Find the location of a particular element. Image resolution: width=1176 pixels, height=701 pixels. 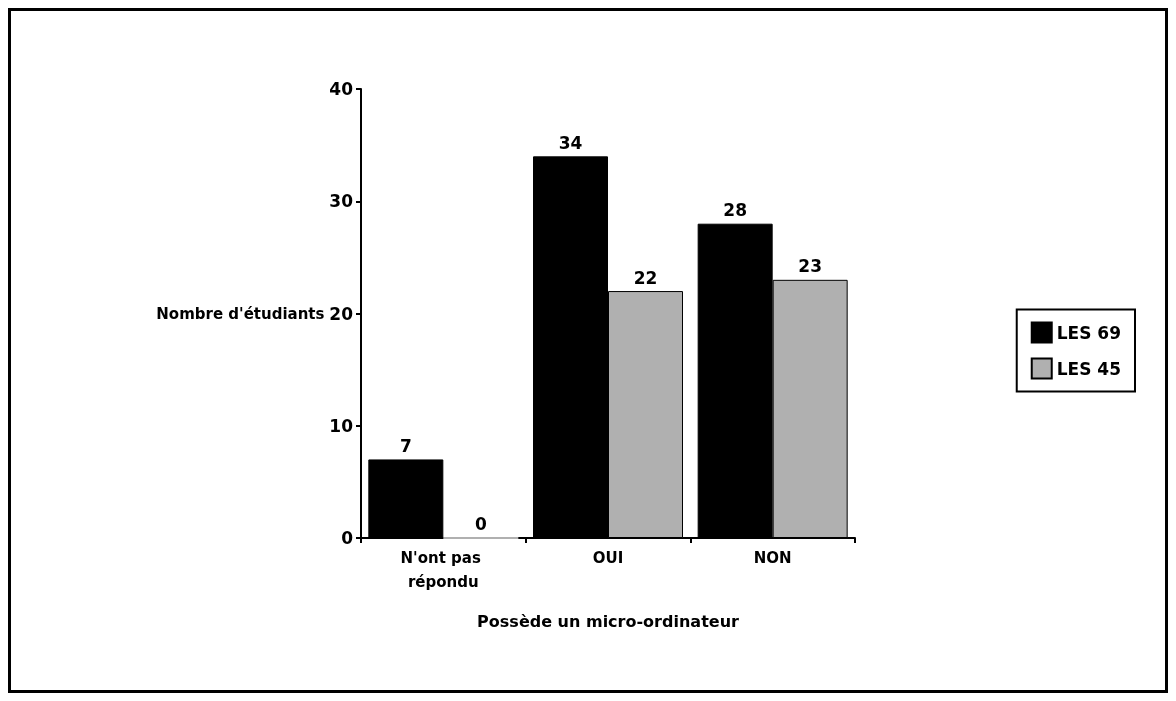

y-tick-label: 10 is located at coordinates (341, 425).